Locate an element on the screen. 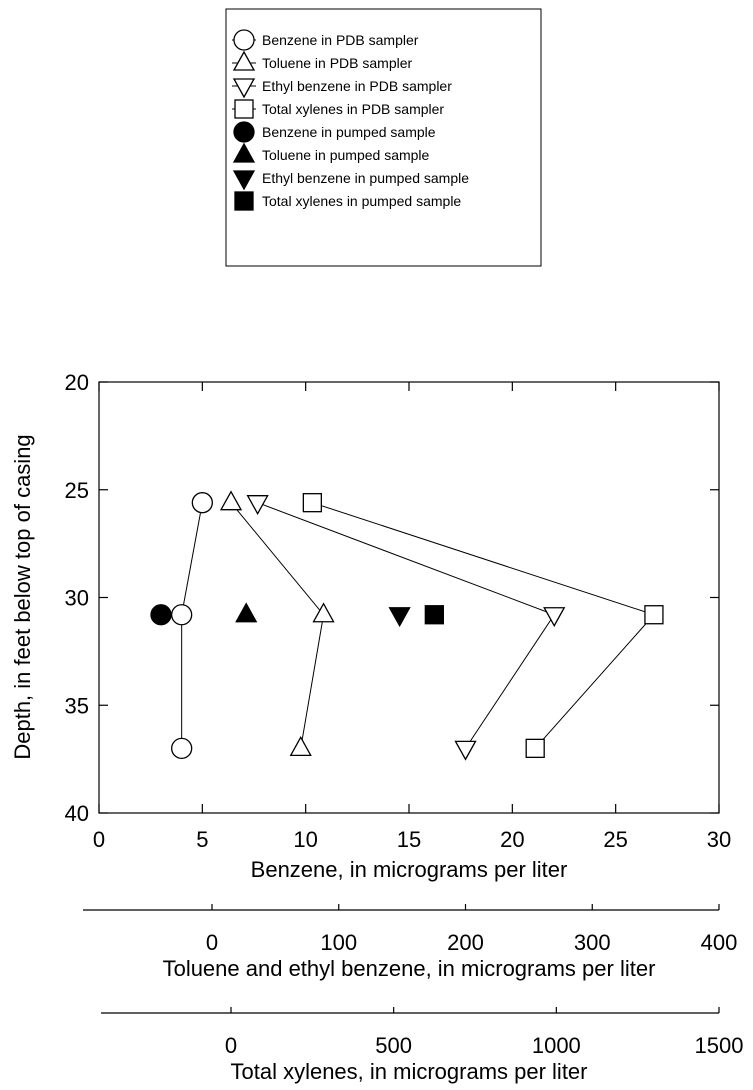 The width and height of the screenshot is (753, 1090). x-tick-label: 25 is located at coordinates (615, 839).